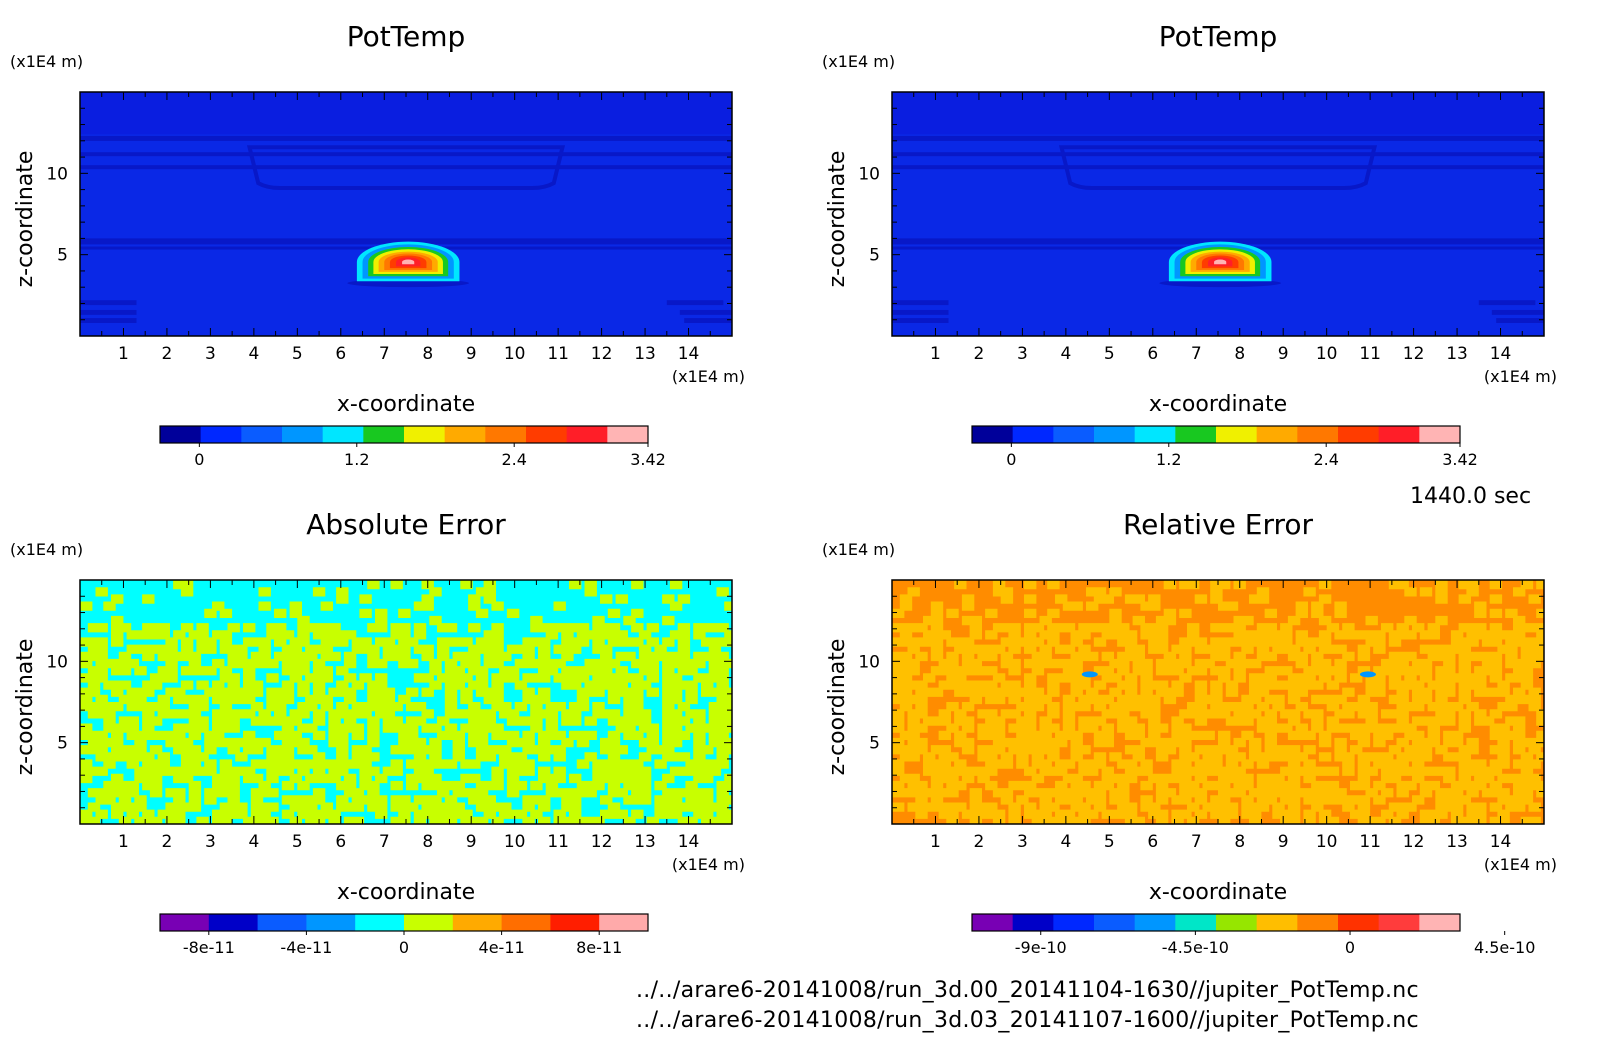 The image size is (1604, 1054). What do you see at coordinates (1460, 459) in the screenshot?
I see `colorbar-tick-label: 3.42` at bounding box center [1460, 459].